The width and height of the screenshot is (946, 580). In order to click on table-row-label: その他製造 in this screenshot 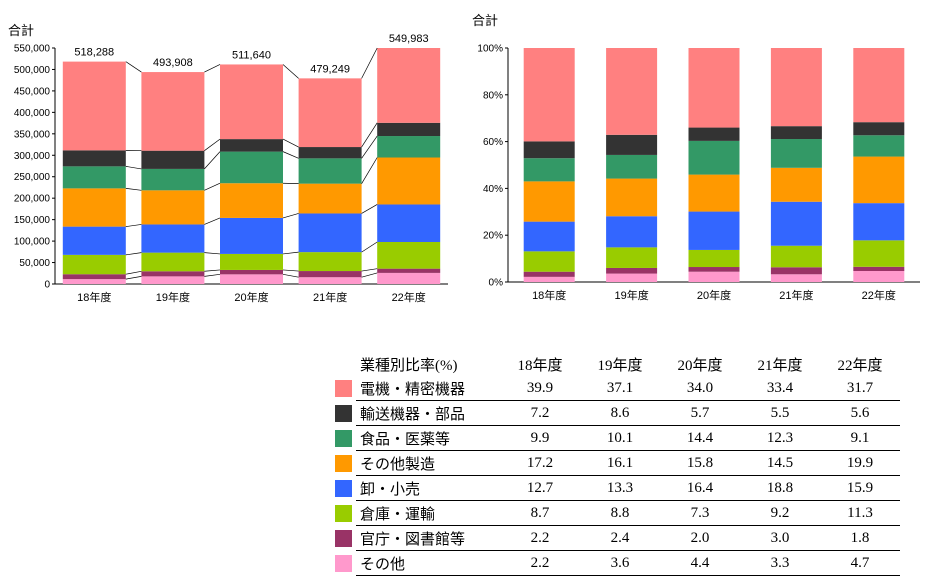, I will do `click(428, 463)`.